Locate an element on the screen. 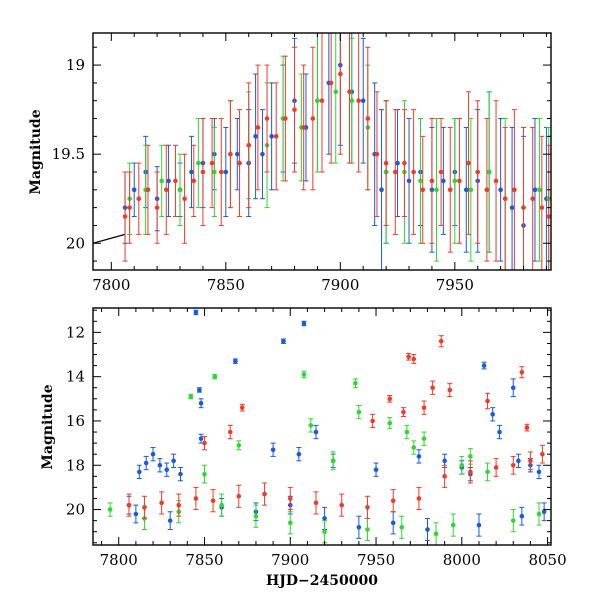 Image resolution: width=600 pixels, height=600 pixels. top-model-curve is located at coordinates (109, 238).